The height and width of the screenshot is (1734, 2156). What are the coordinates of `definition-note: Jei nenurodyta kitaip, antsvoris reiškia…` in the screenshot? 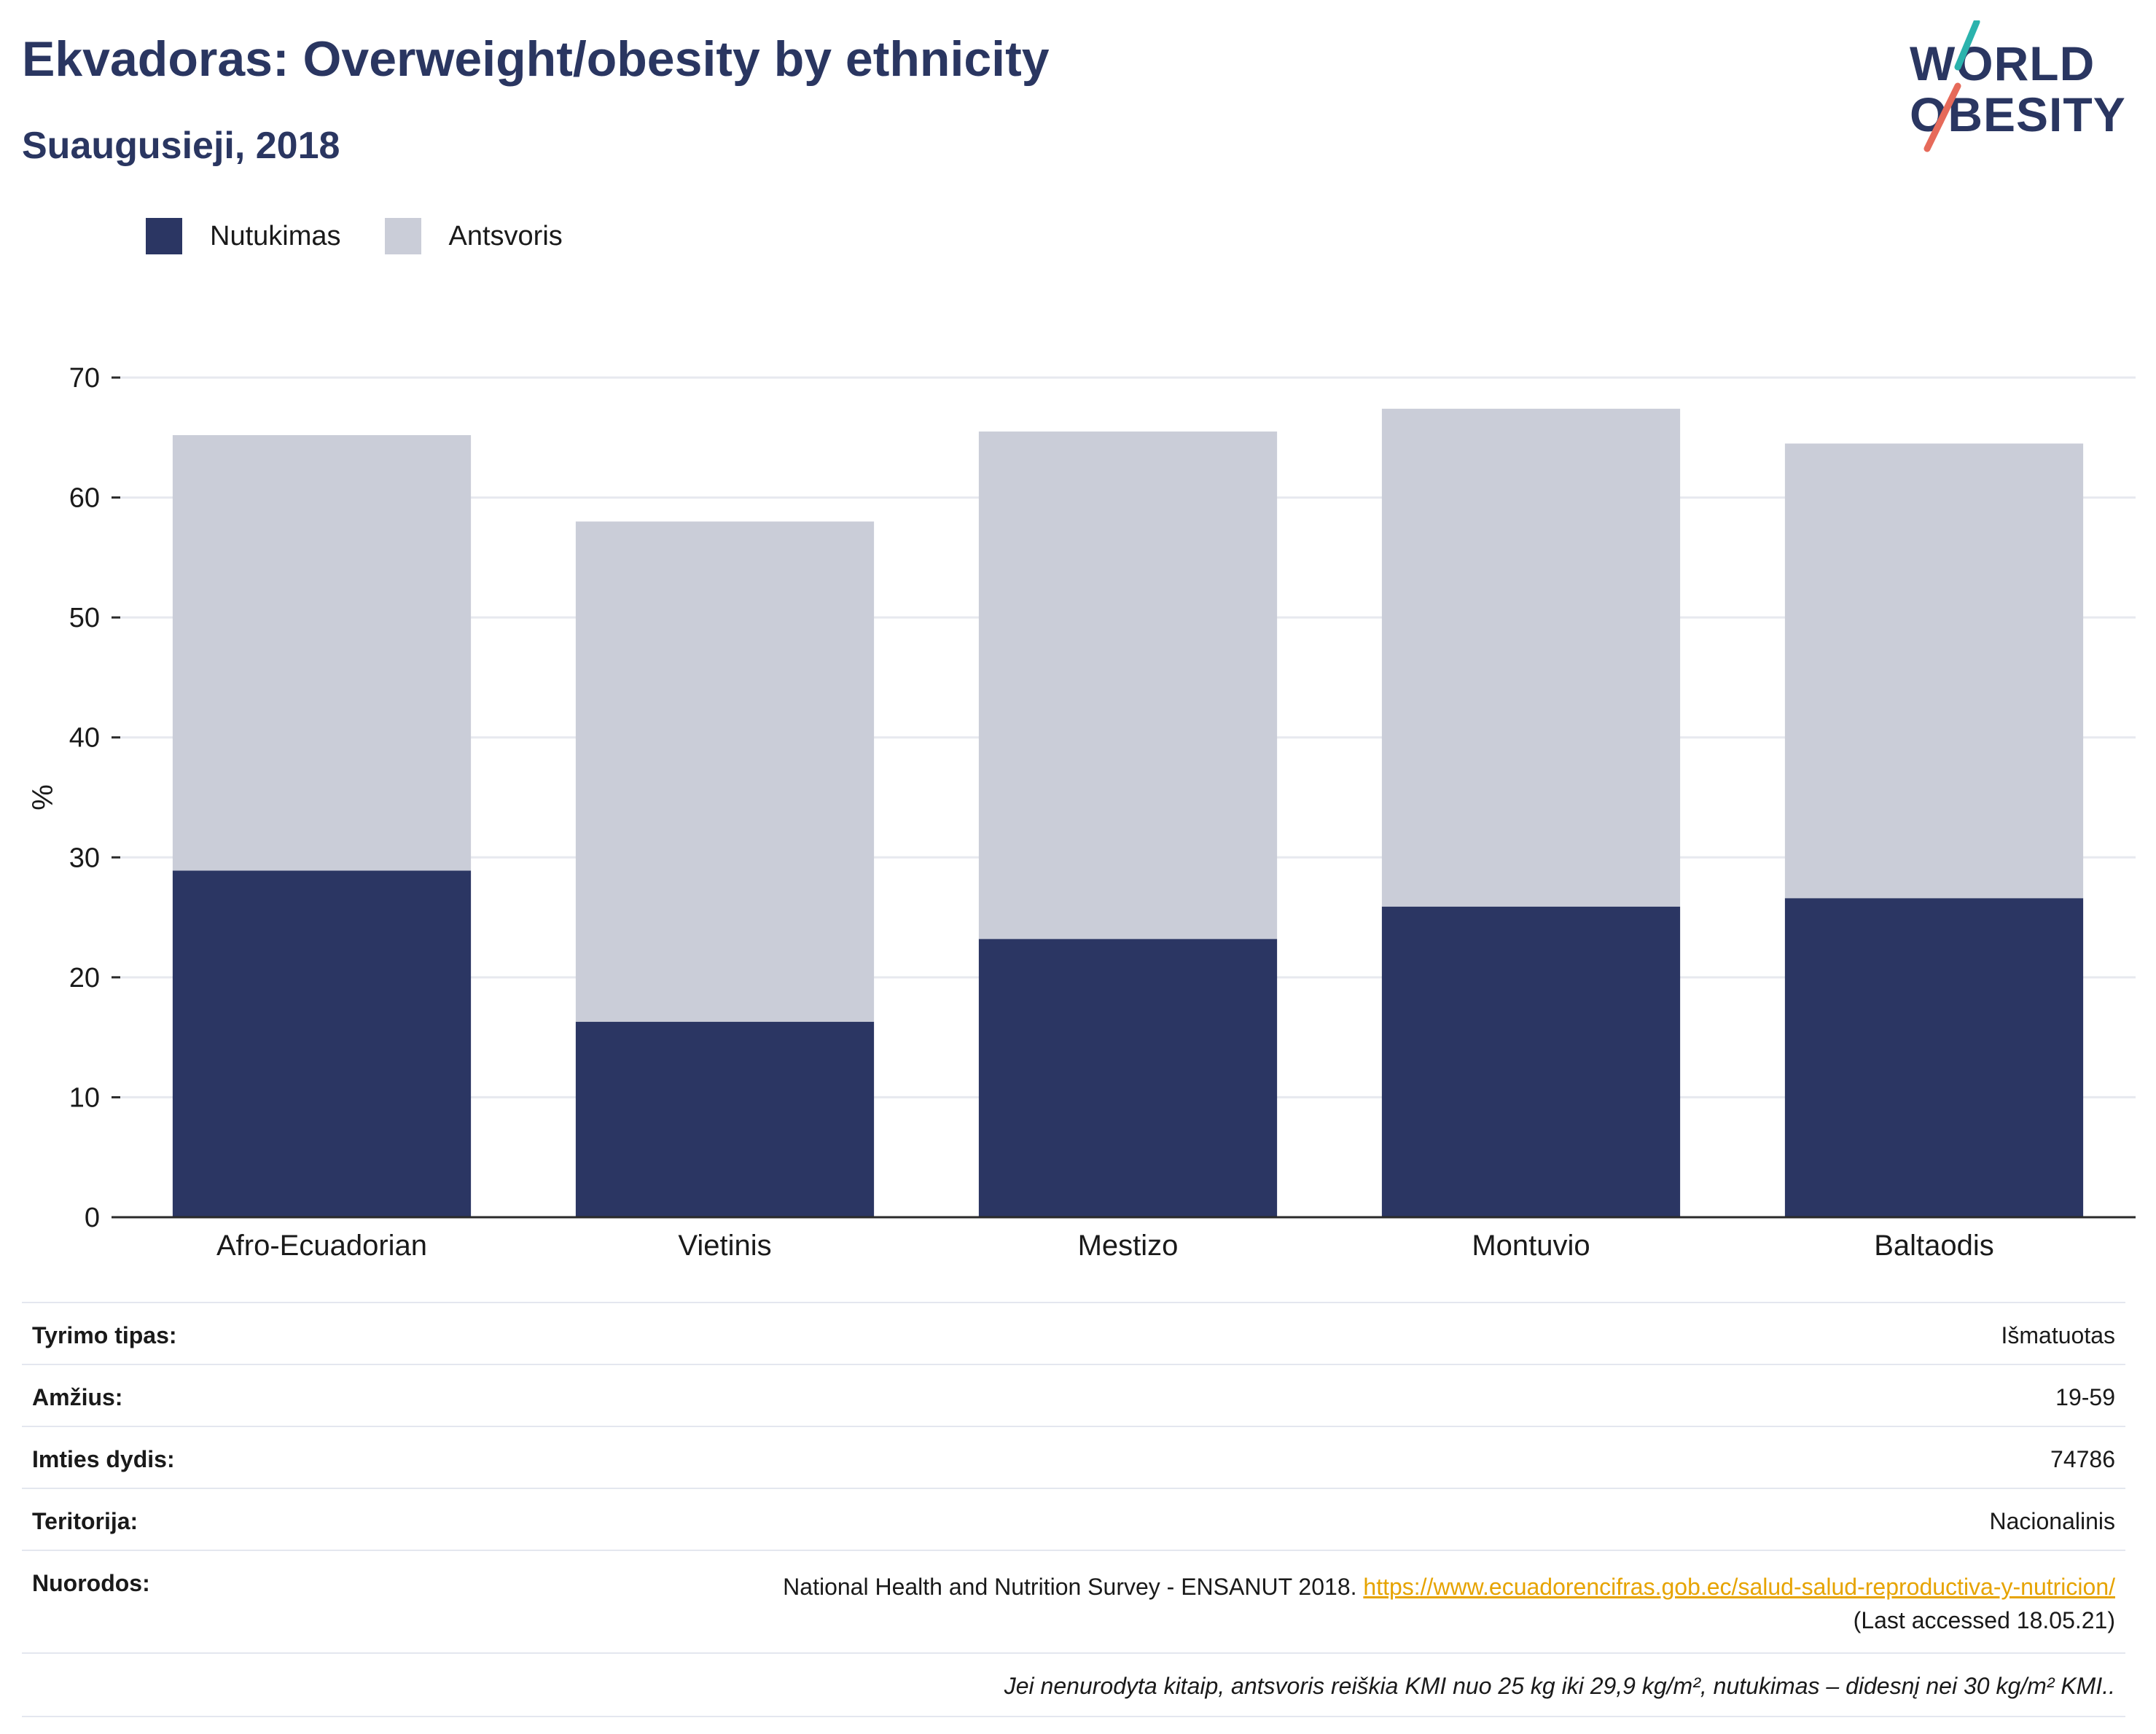 It's located at (1073, 1684).